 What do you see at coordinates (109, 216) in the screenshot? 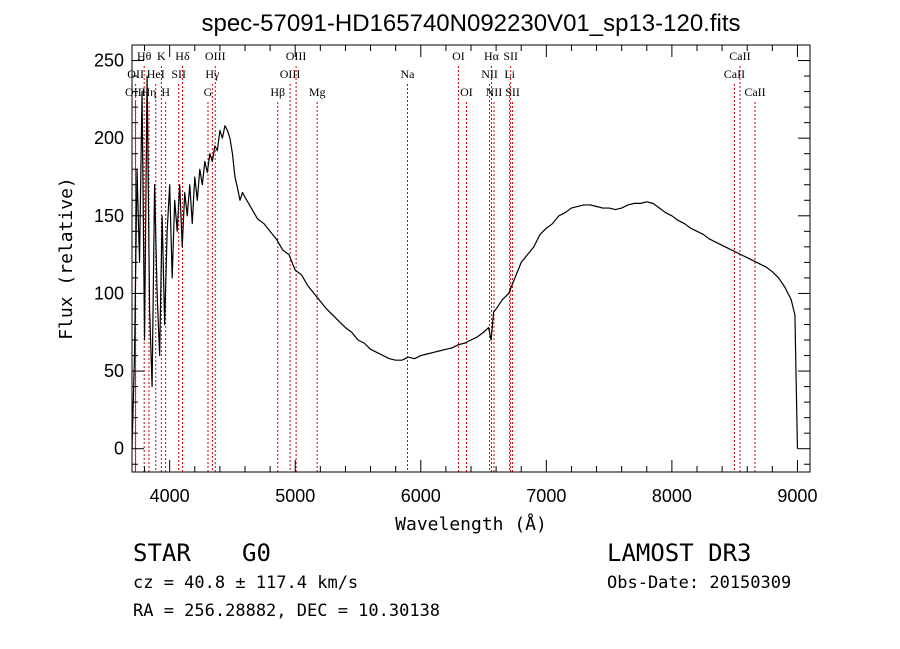
I see `y-tick-label: 150` at bounding box center [109, 216].